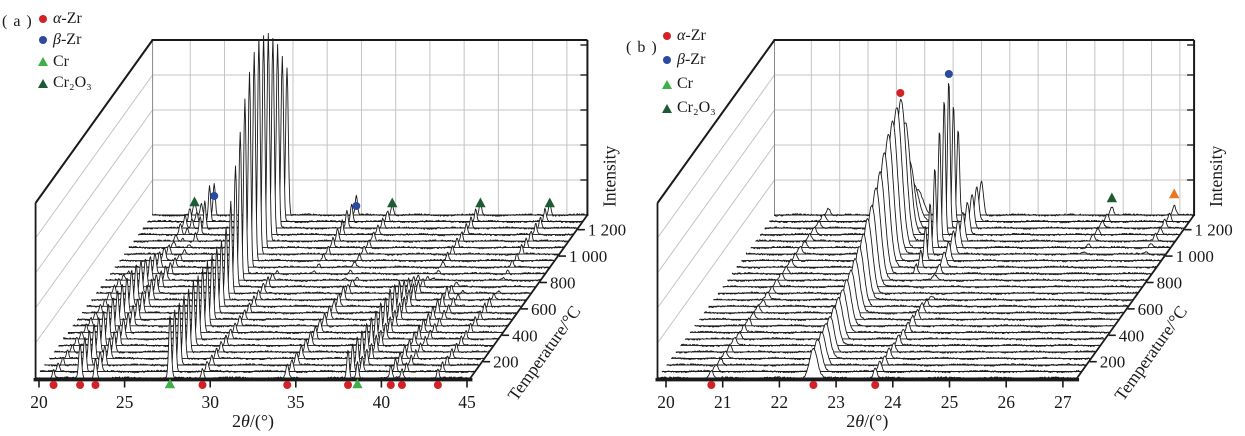 The height and width of the screenshot is (436, 1245). What do you see at coordinates (170, 383) in the screenshot?
I see `marker-triangle-Cr` at bounding box center [170, 383].